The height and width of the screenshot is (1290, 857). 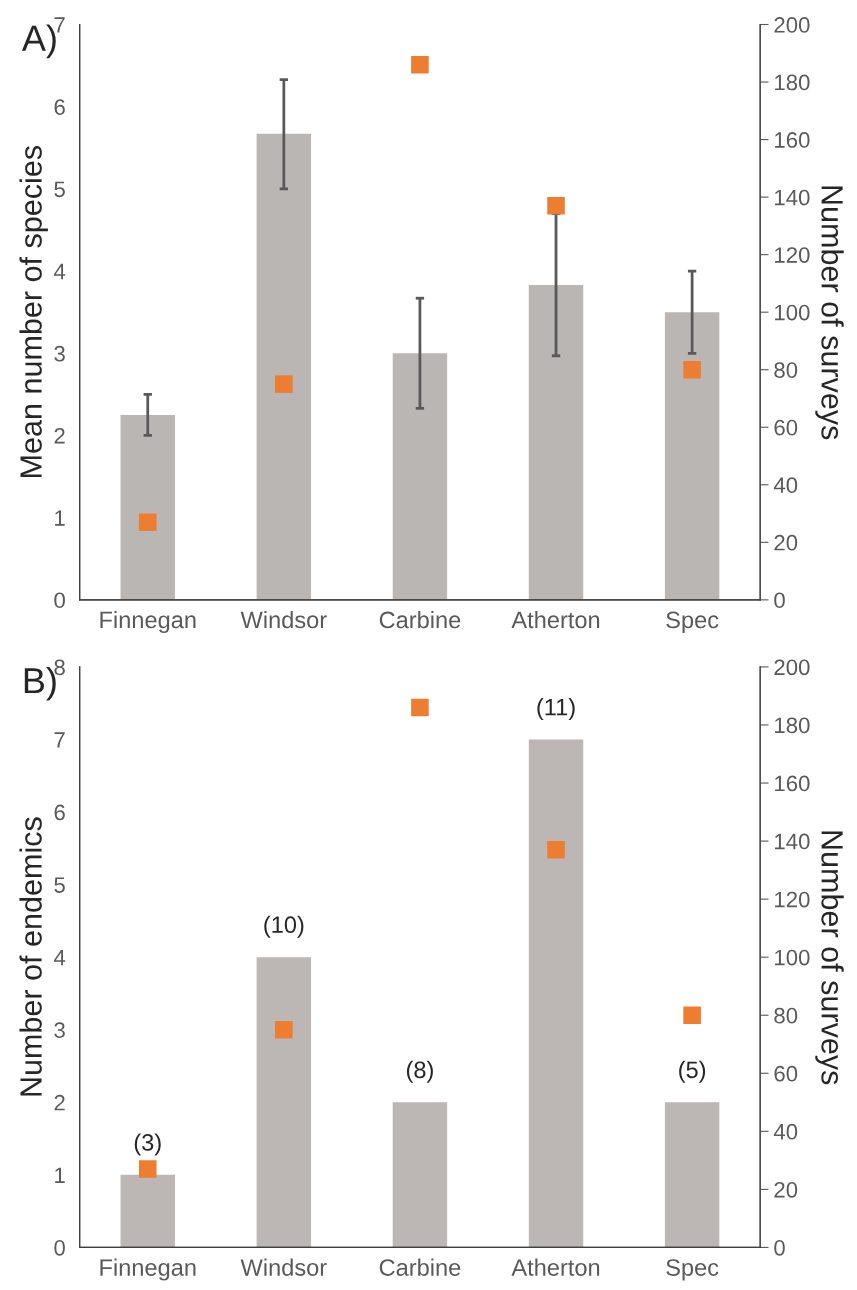 What do you see at coordinates (147, 1144) in the screenshot?
I see `annotation: (3)` at bounding box center [147, 1144].